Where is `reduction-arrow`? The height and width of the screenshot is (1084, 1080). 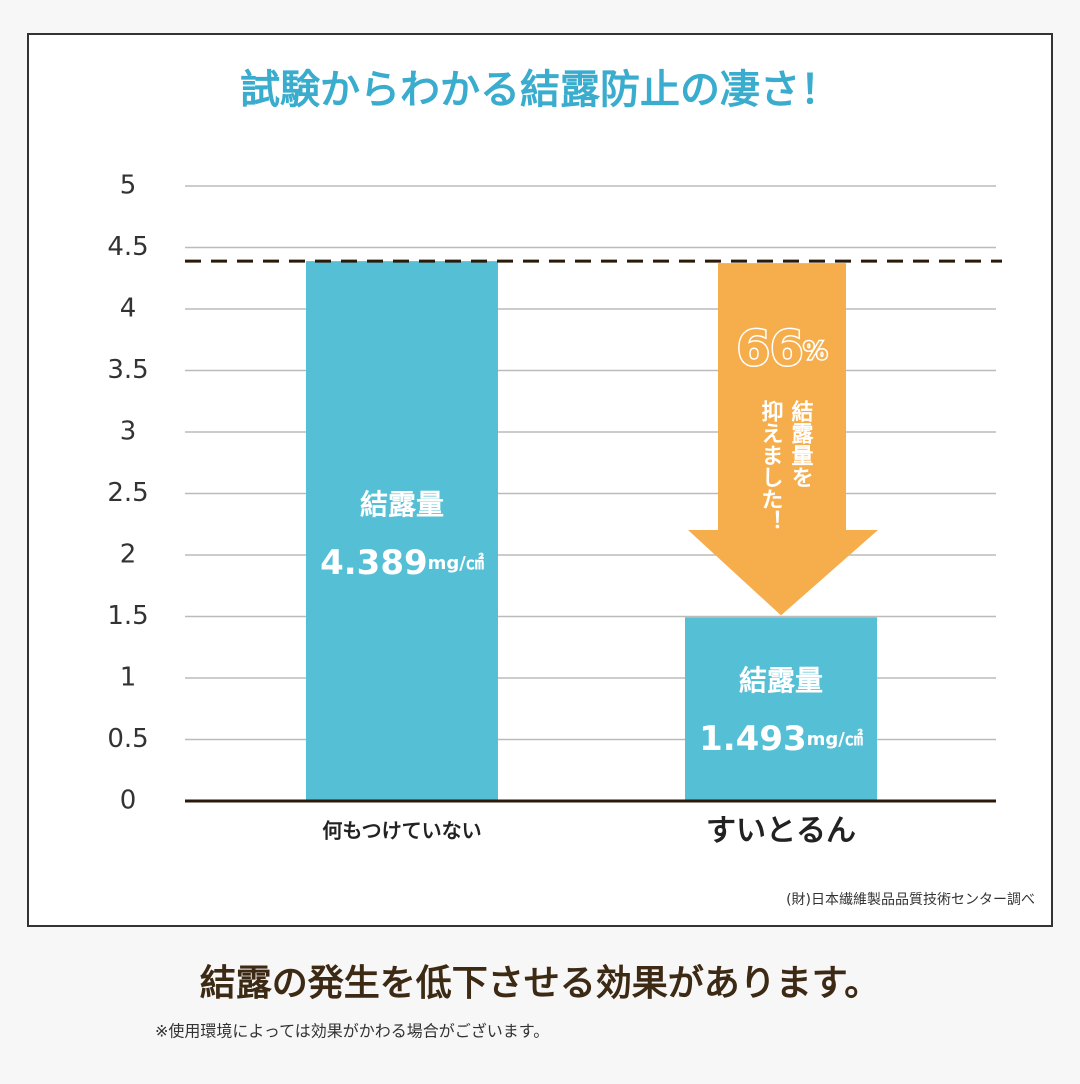
reduction-arrow is located at coordinates (783, 439).